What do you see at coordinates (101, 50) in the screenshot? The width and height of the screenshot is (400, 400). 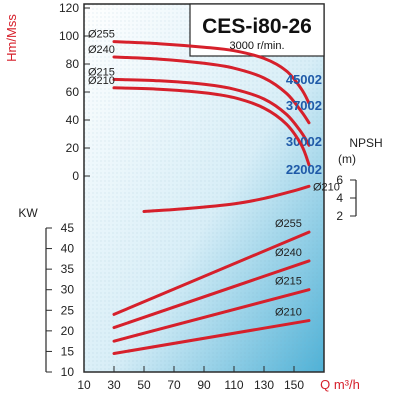 I see `head-curve-label: Ø240` at bounding box center [101, 50].